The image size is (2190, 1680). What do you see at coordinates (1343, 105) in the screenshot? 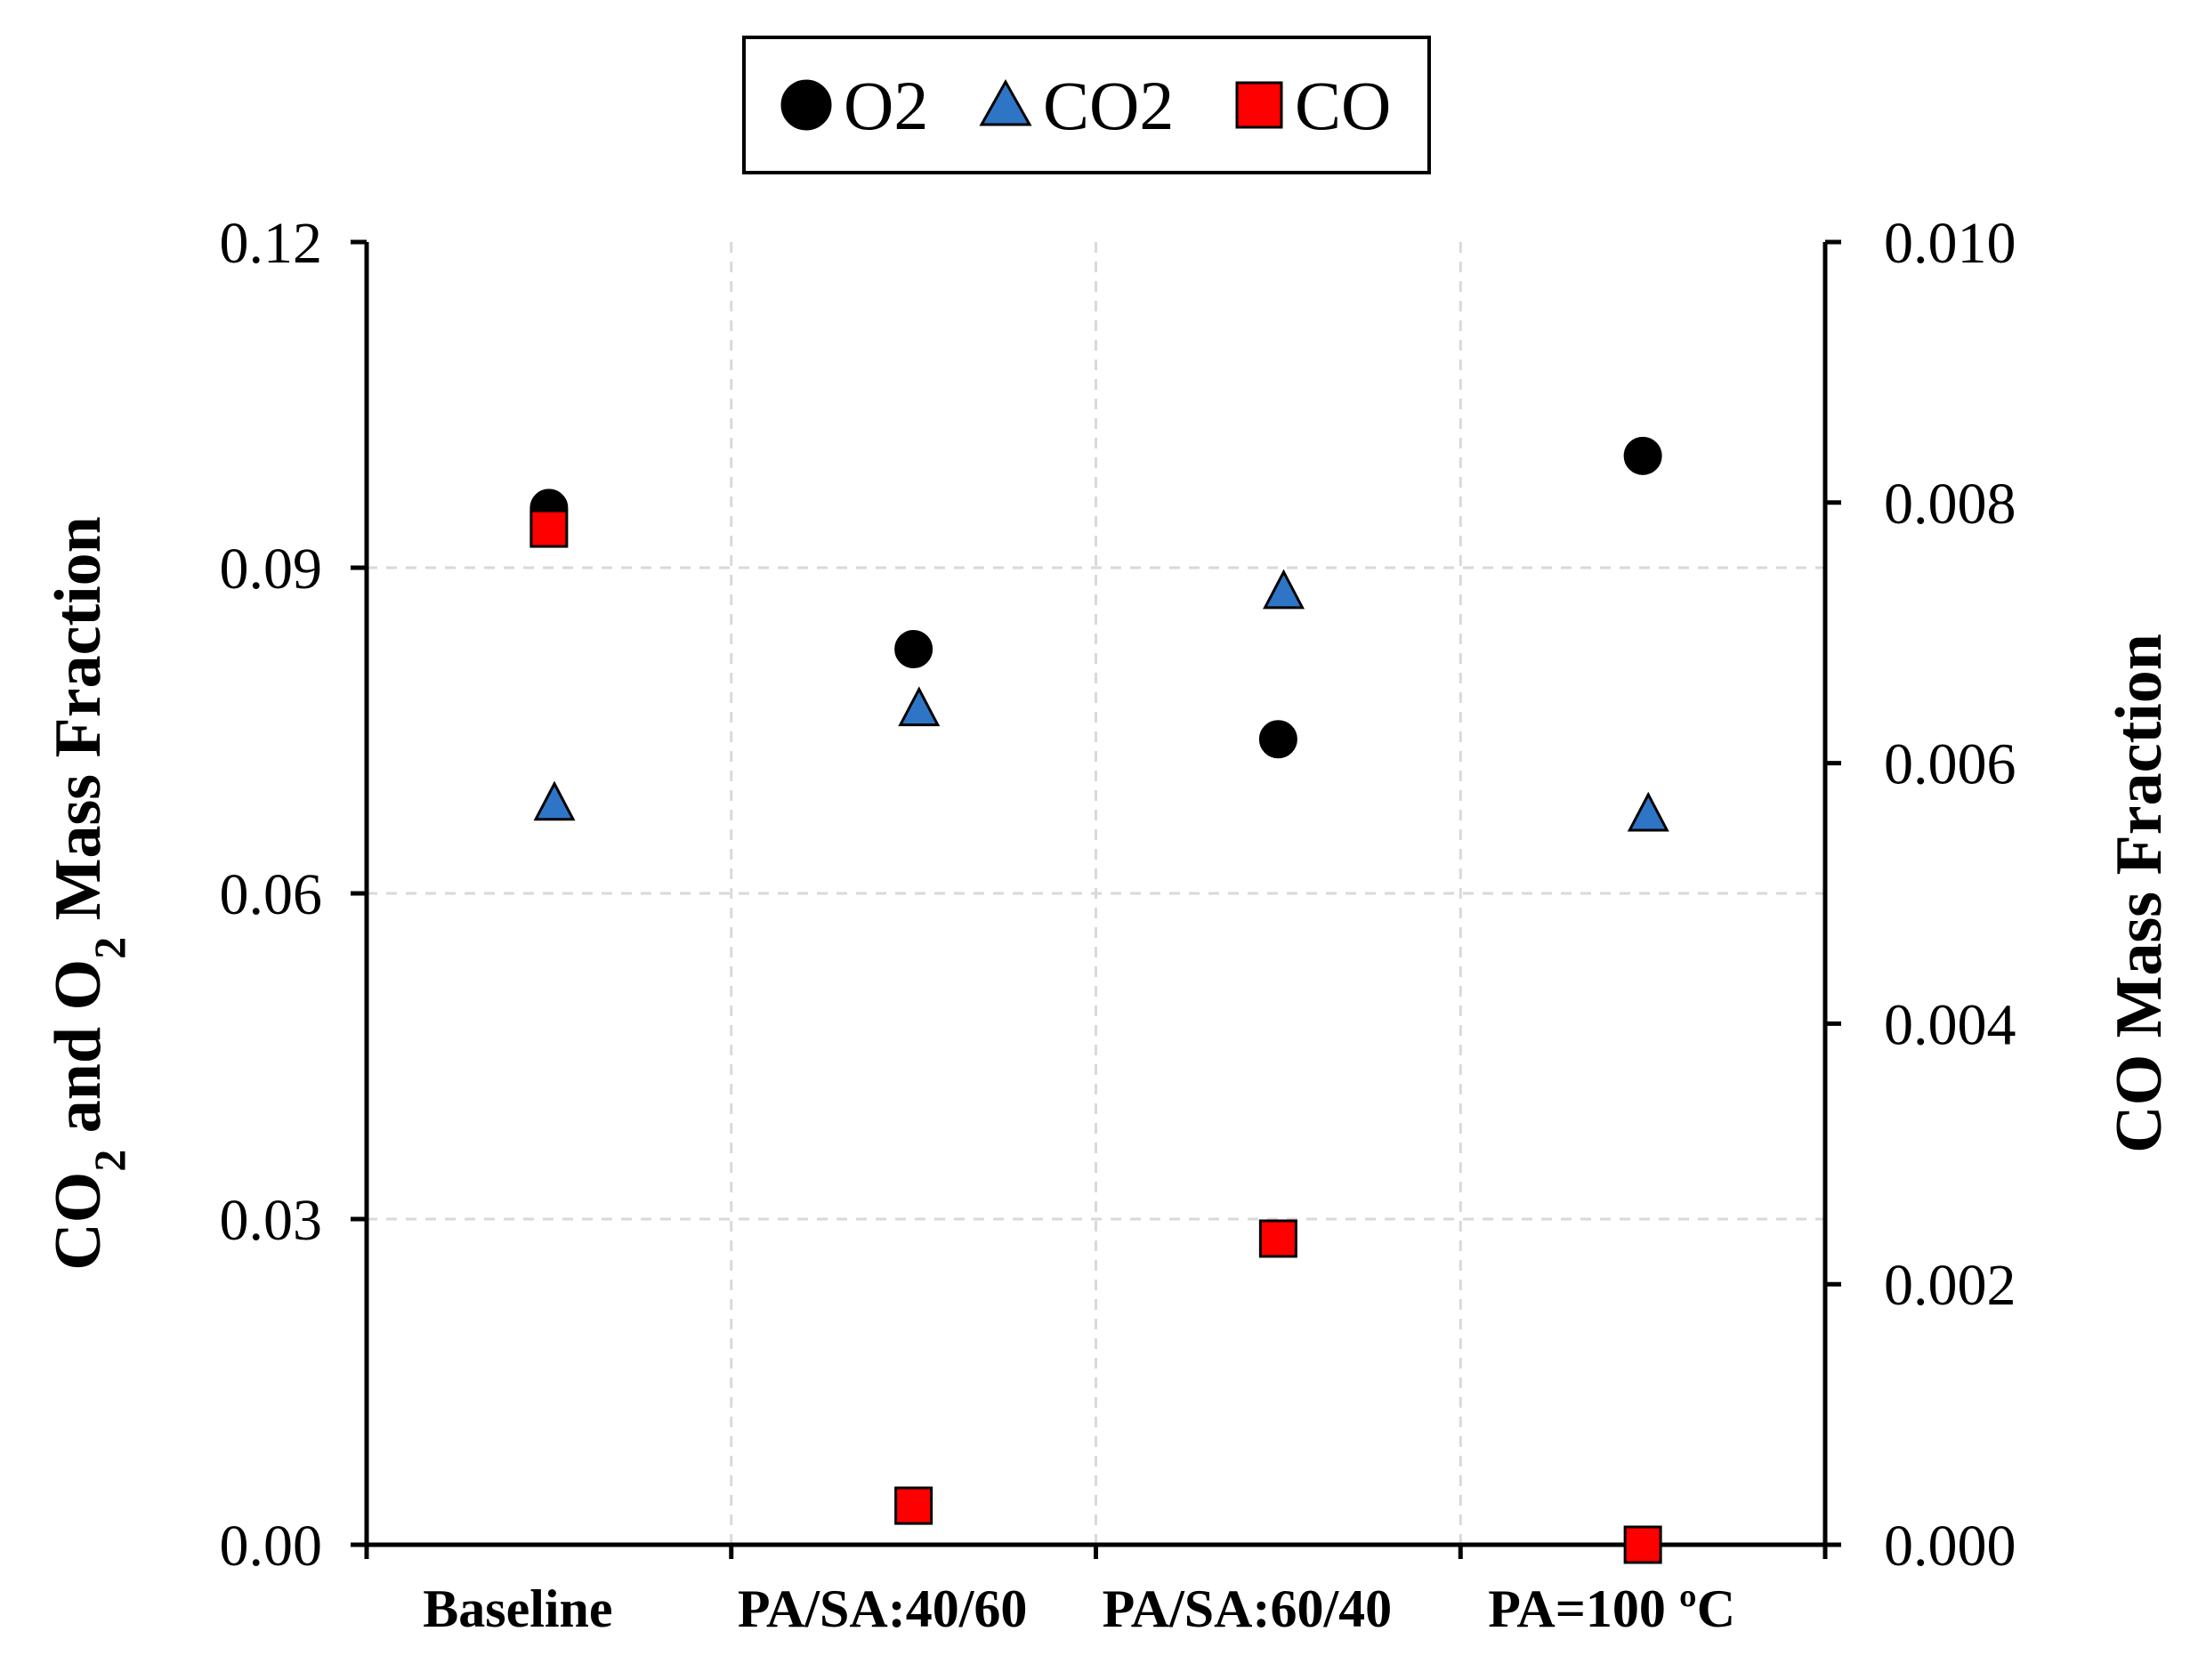
I see `legend-label-co: CO` at bounding box center [1343, 105].